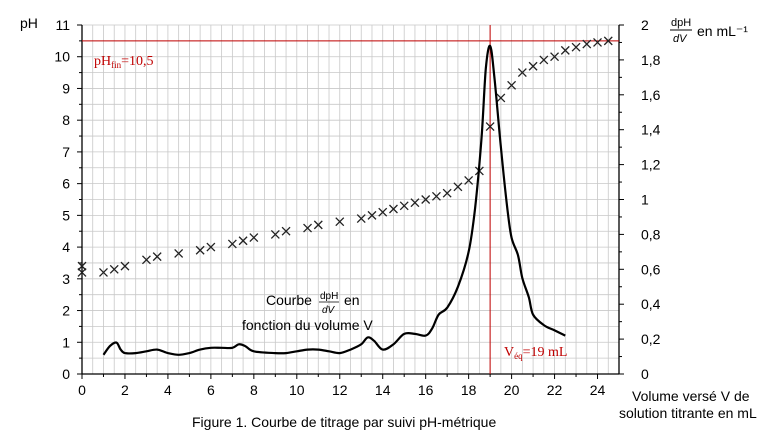 The width and height of the screenshot is (783, 435). Describe the element at coordinates (383, 390) in the screenshot. I see `x-tick-label: 14` at that location.